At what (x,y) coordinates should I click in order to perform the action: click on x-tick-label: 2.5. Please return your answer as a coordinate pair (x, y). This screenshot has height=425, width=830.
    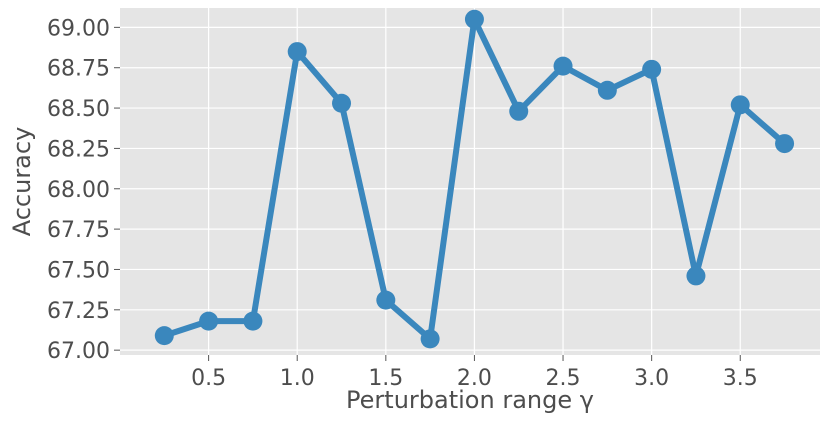
    Looking at the image, I should click on (563, 378).